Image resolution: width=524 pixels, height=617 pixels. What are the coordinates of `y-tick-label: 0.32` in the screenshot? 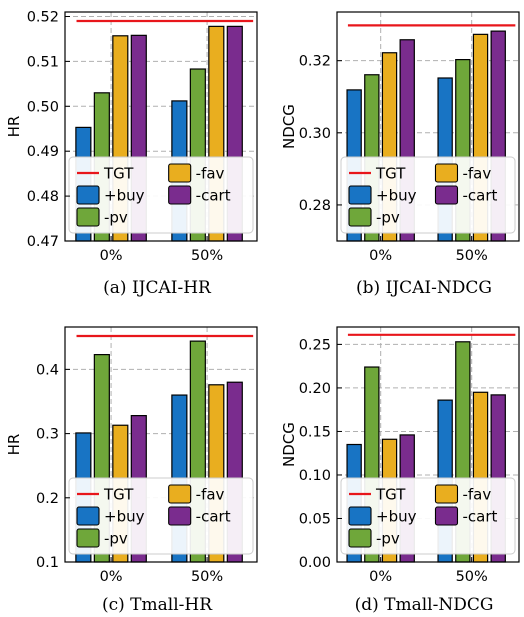 It's located at (315, 62).